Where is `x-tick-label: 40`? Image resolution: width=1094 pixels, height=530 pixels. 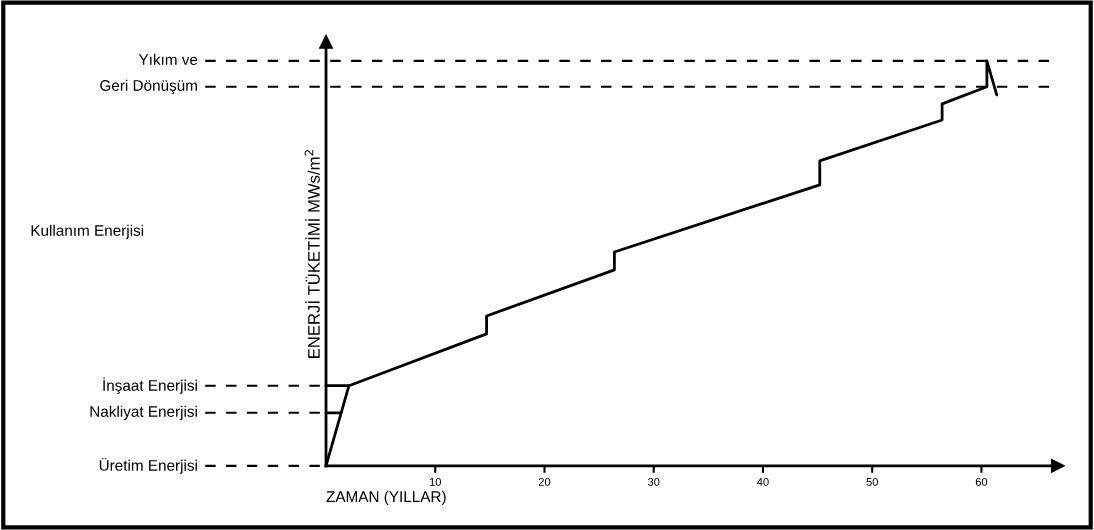
x-tick-label: 40 is located at coordinates (763, 481).